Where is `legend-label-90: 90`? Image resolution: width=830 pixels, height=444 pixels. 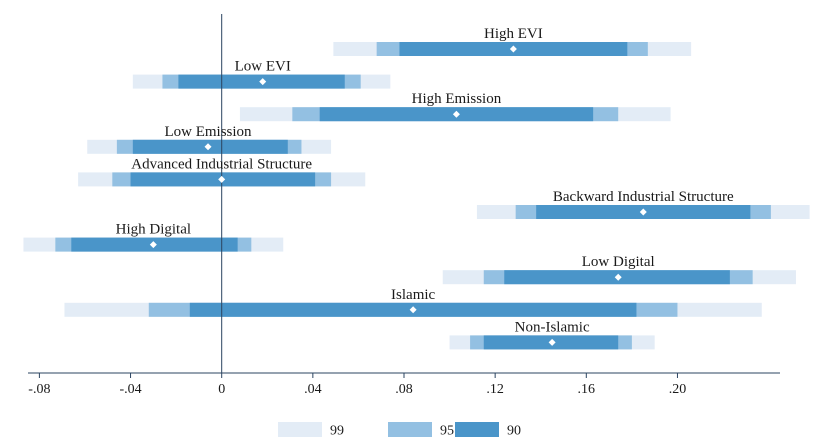 legend-label-90: 90 is located at coordinates (514, 431).